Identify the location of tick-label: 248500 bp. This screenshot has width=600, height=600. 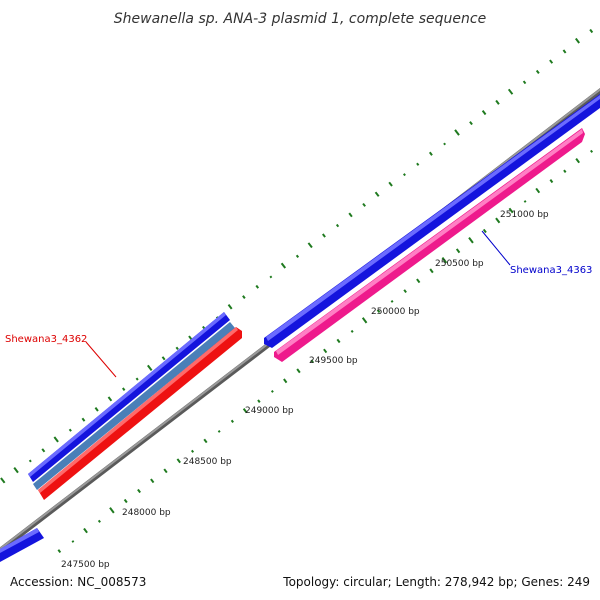
(207, 462).